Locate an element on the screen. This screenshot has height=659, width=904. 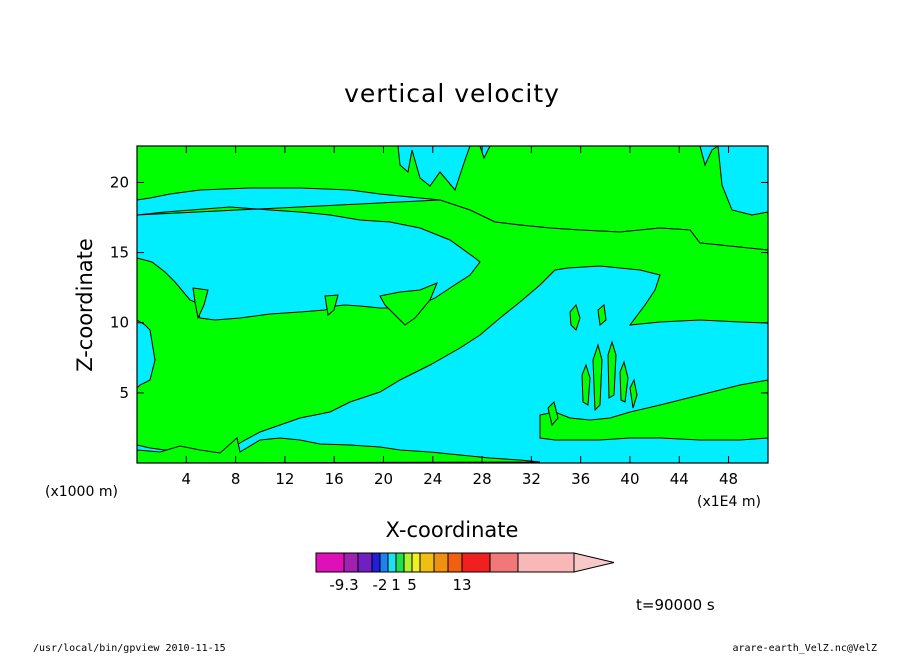
x-tick-label: 40 is located at coordinates (629, 479).